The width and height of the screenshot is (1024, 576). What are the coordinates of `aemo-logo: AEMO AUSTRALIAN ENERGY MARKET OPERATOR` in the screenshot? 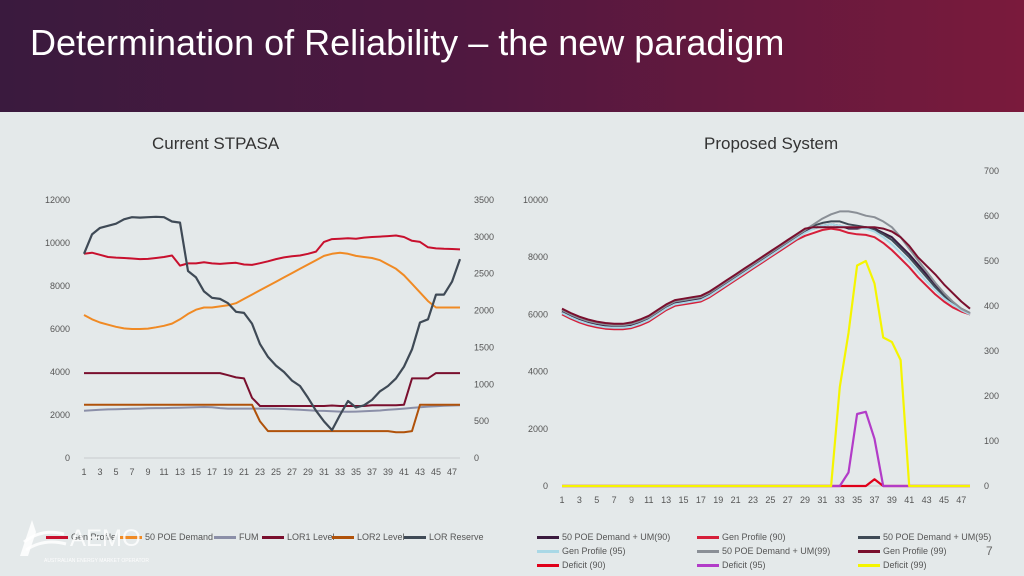 It's located at (84, 542).